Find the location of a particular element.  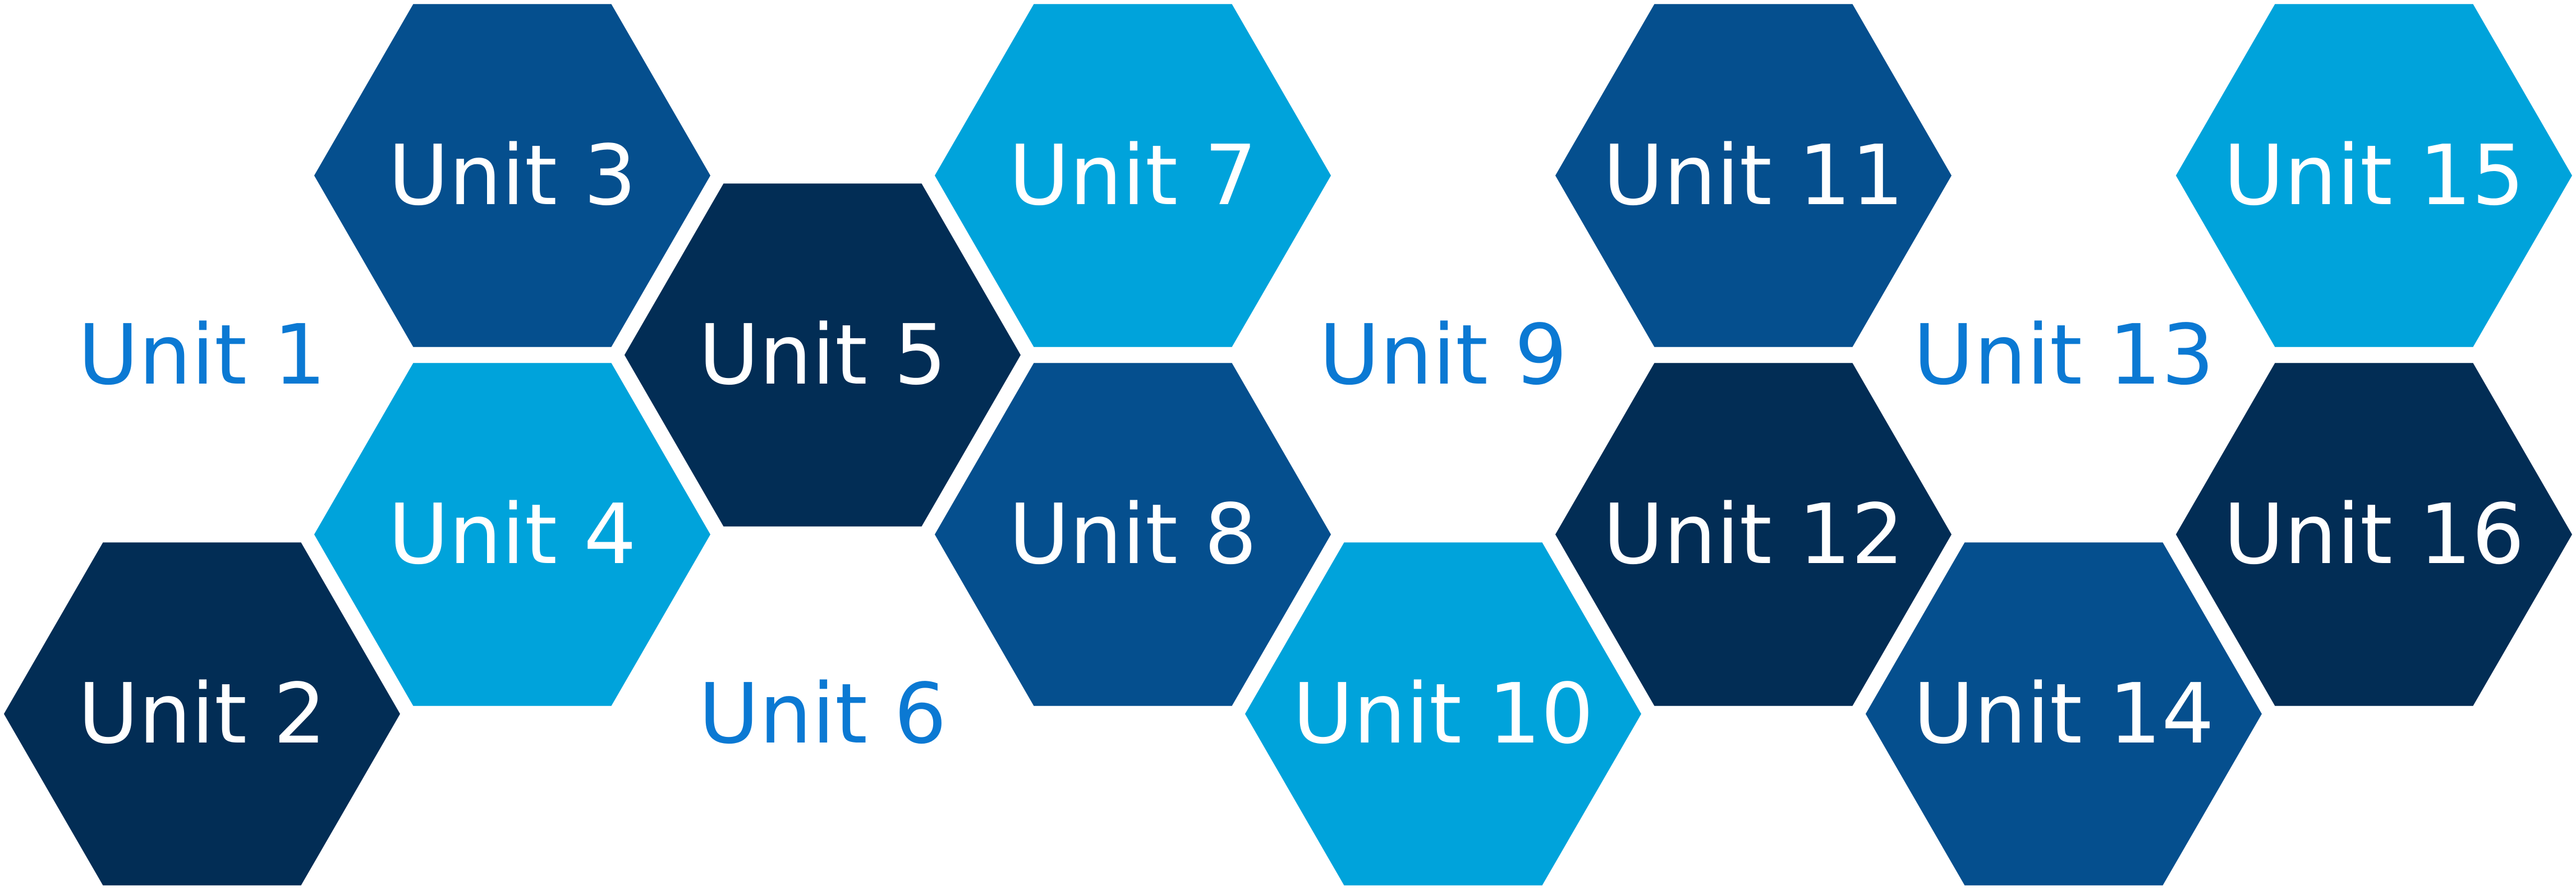

unit-7-label: Unit 7 is located at coordinates (1133, 175).